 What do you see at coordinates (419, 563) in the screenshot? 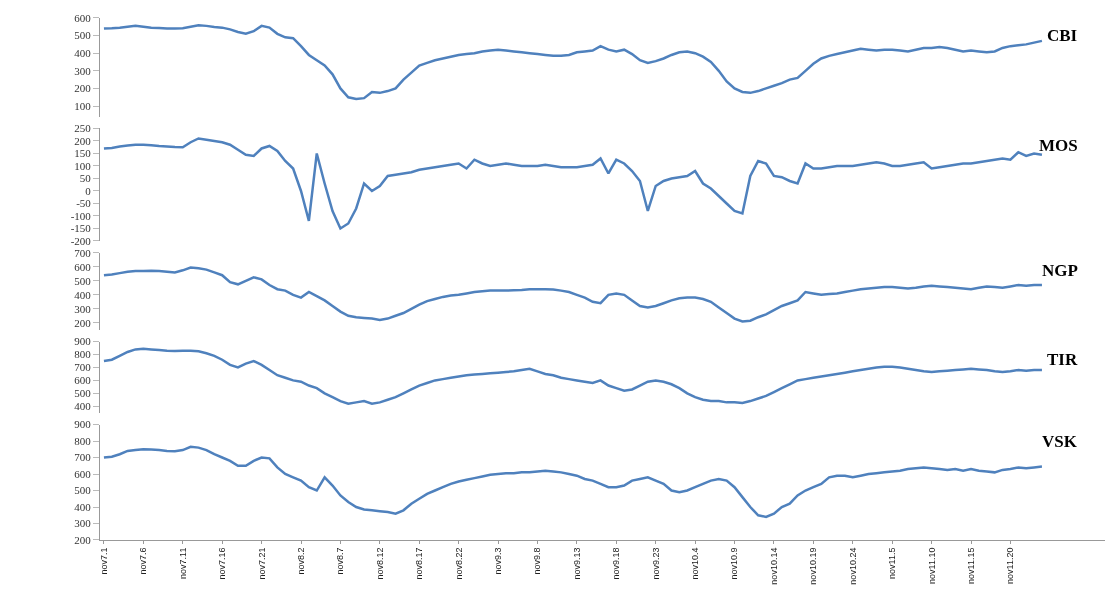
I see `x-tick-label: nov8.17` at bounding box center [419, 563].